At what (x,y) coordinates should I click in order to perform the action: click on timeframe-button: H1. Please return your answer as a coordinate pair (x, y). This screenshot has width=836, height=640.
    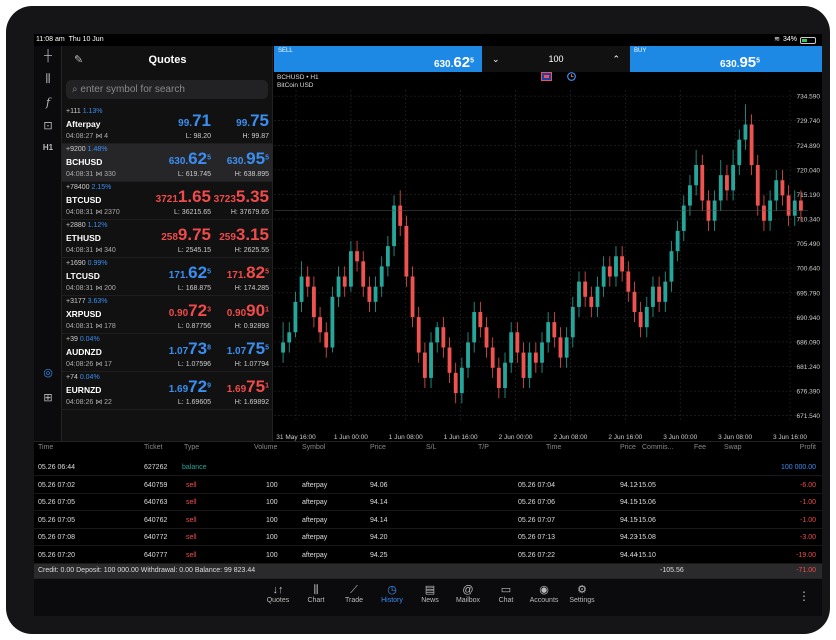
    Looking at the image, I should click on (48, 147).